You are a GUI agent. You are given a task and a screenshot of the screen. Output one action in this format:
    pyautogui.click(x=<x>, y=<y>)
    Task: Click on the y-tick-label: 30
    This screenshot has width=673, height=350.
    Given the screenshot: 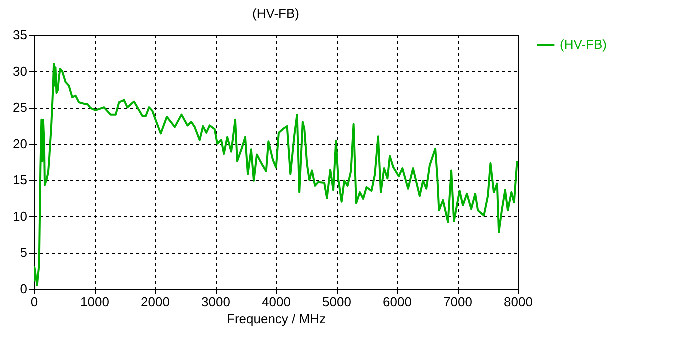 What is the action you would take?
    pyautogui.click(x=20, y=71)
    